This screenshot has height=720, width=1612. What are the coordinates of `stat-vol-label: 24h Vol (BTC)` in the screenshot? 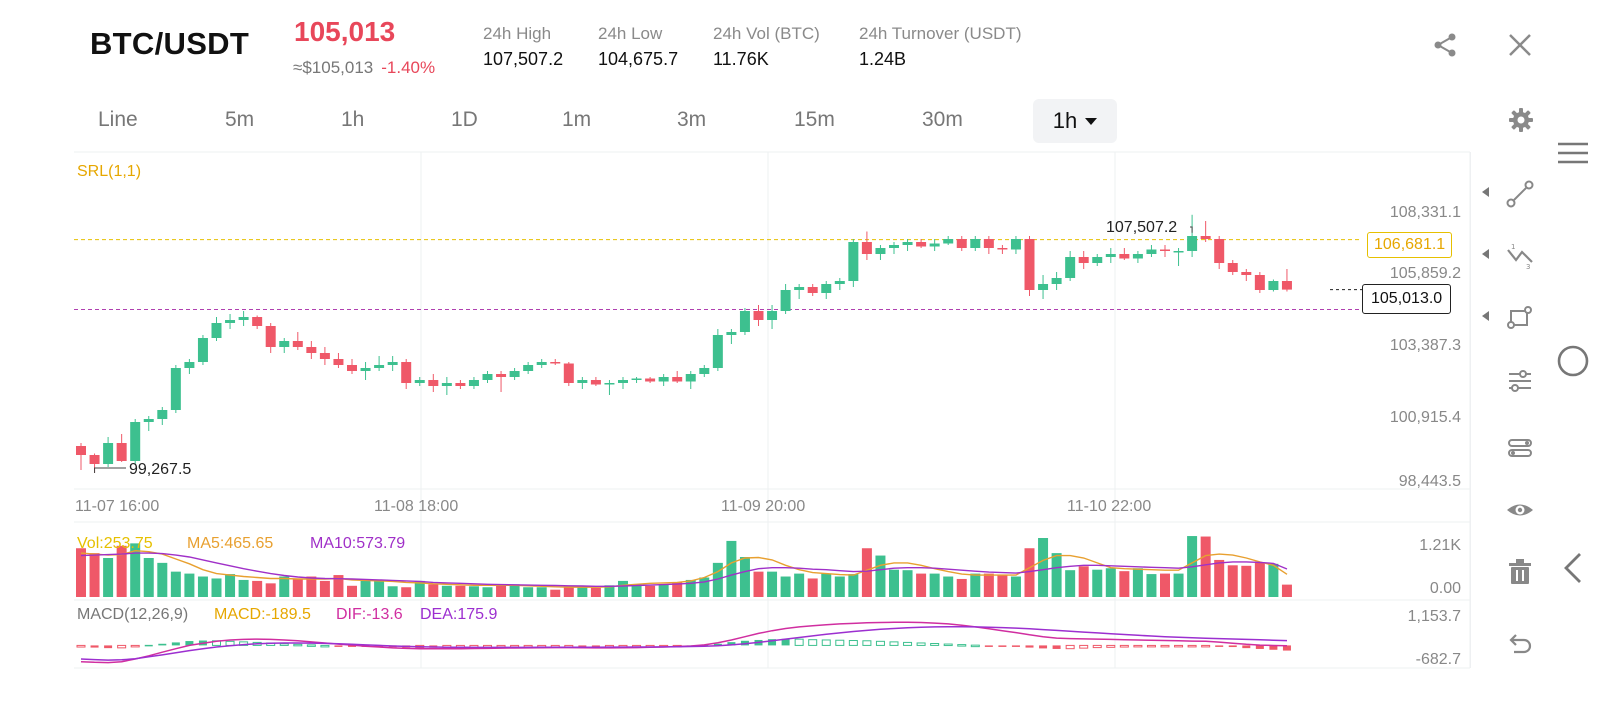 It's located at (766, 33).